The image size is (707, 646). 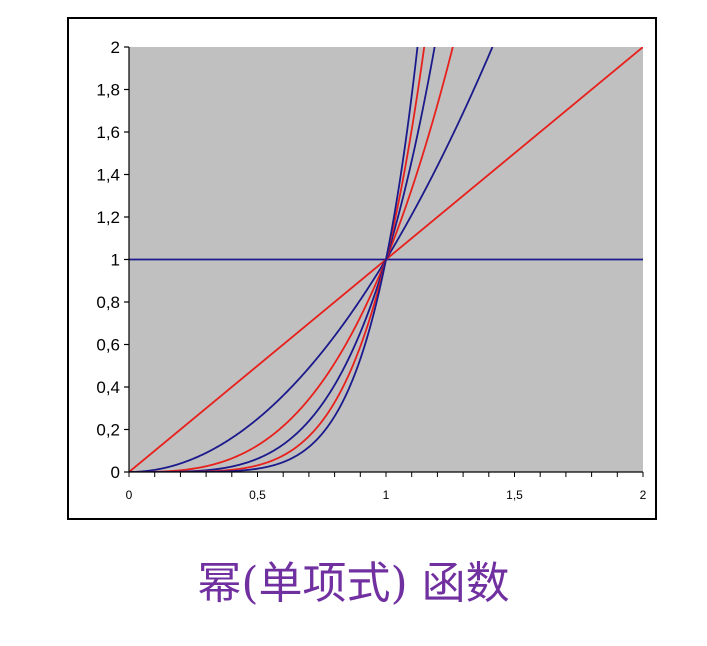 What do you see at coordinates (386, 495) in the screenshot?
I see `x-tick-label: 1` at bounding box center [386, 495].